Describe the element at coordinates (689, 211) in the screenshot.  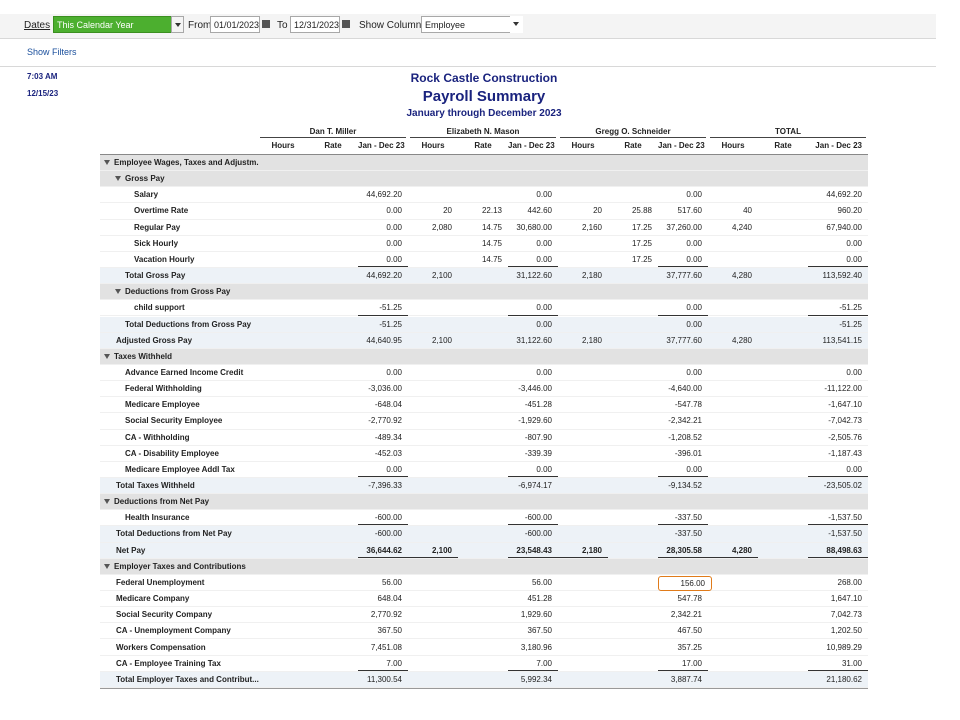
I see `report-cell: 517.60` at that location.